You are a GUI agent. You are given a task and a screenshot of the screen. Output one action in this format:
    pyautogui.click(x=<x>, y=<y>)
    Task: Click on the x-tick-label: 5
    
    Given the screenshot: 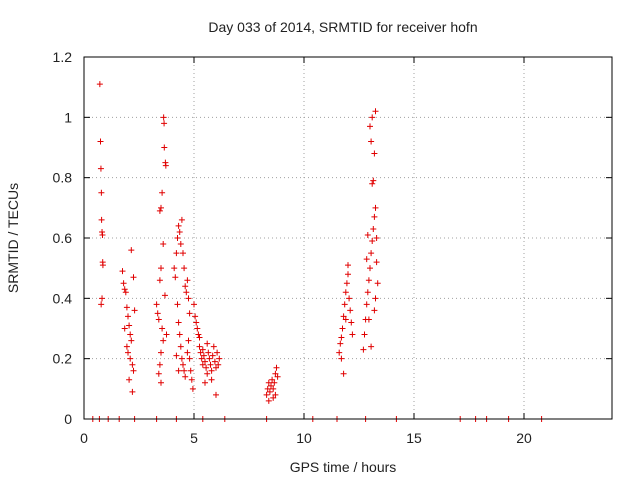 What is the action you would take?
    pyautogui.click(x=194, y=438)
    